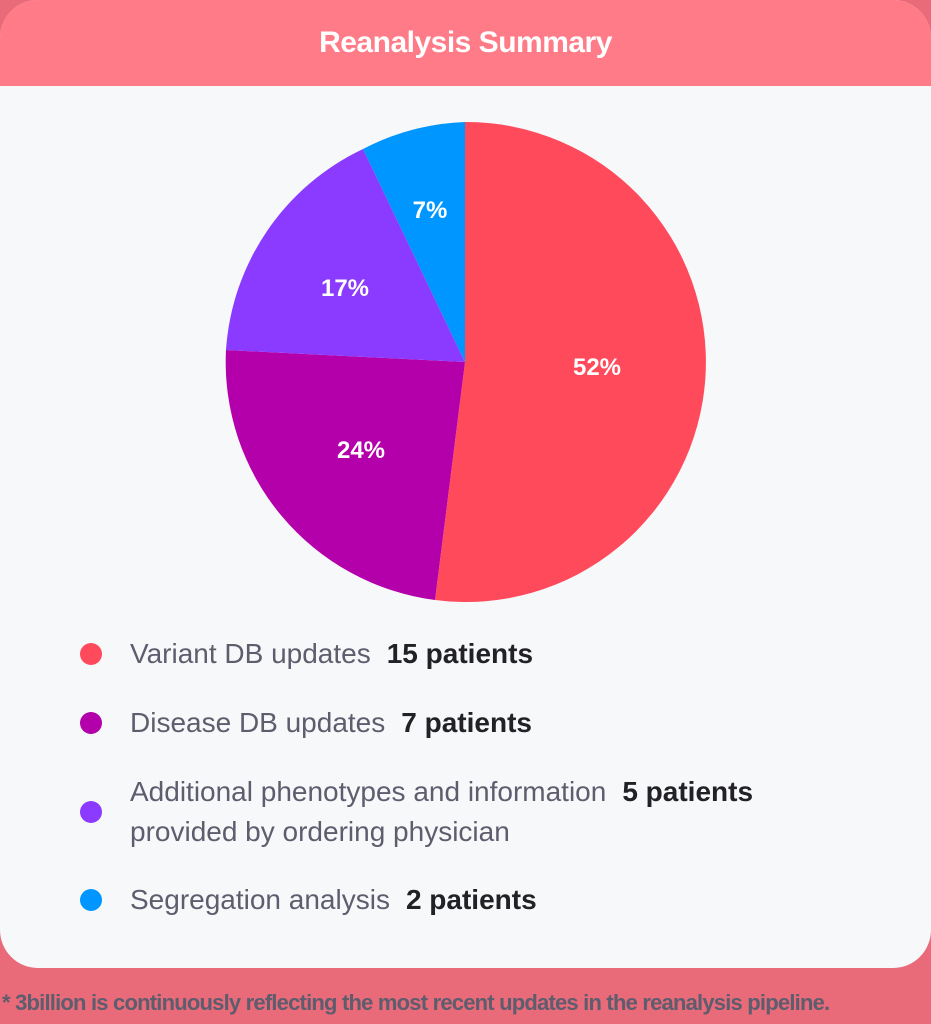  Describe the element at coordinates (361, 450) in the screenshot. I see `slice-label-disease-db: 24%` at that location.